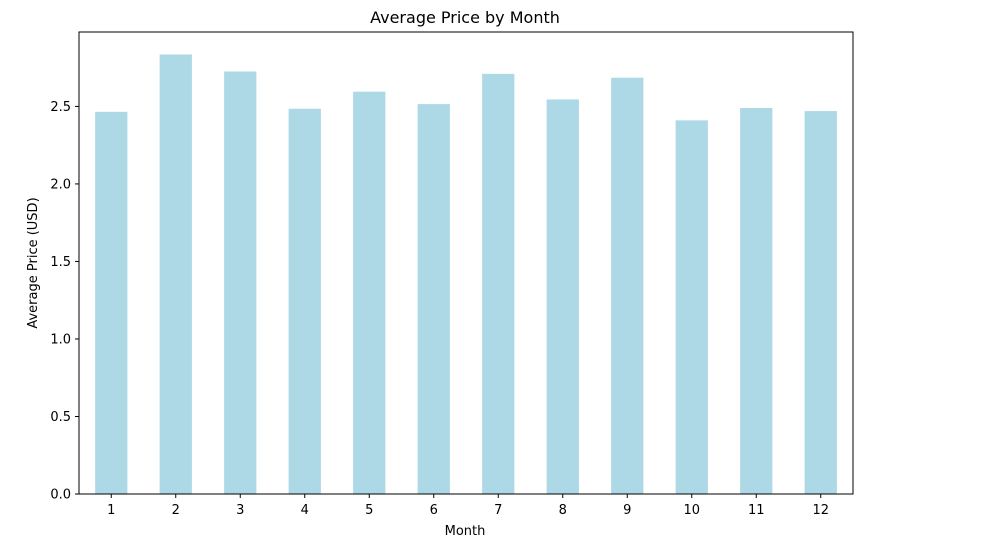  I want to click on y-tick-label: 0.5, so click(60, 417).